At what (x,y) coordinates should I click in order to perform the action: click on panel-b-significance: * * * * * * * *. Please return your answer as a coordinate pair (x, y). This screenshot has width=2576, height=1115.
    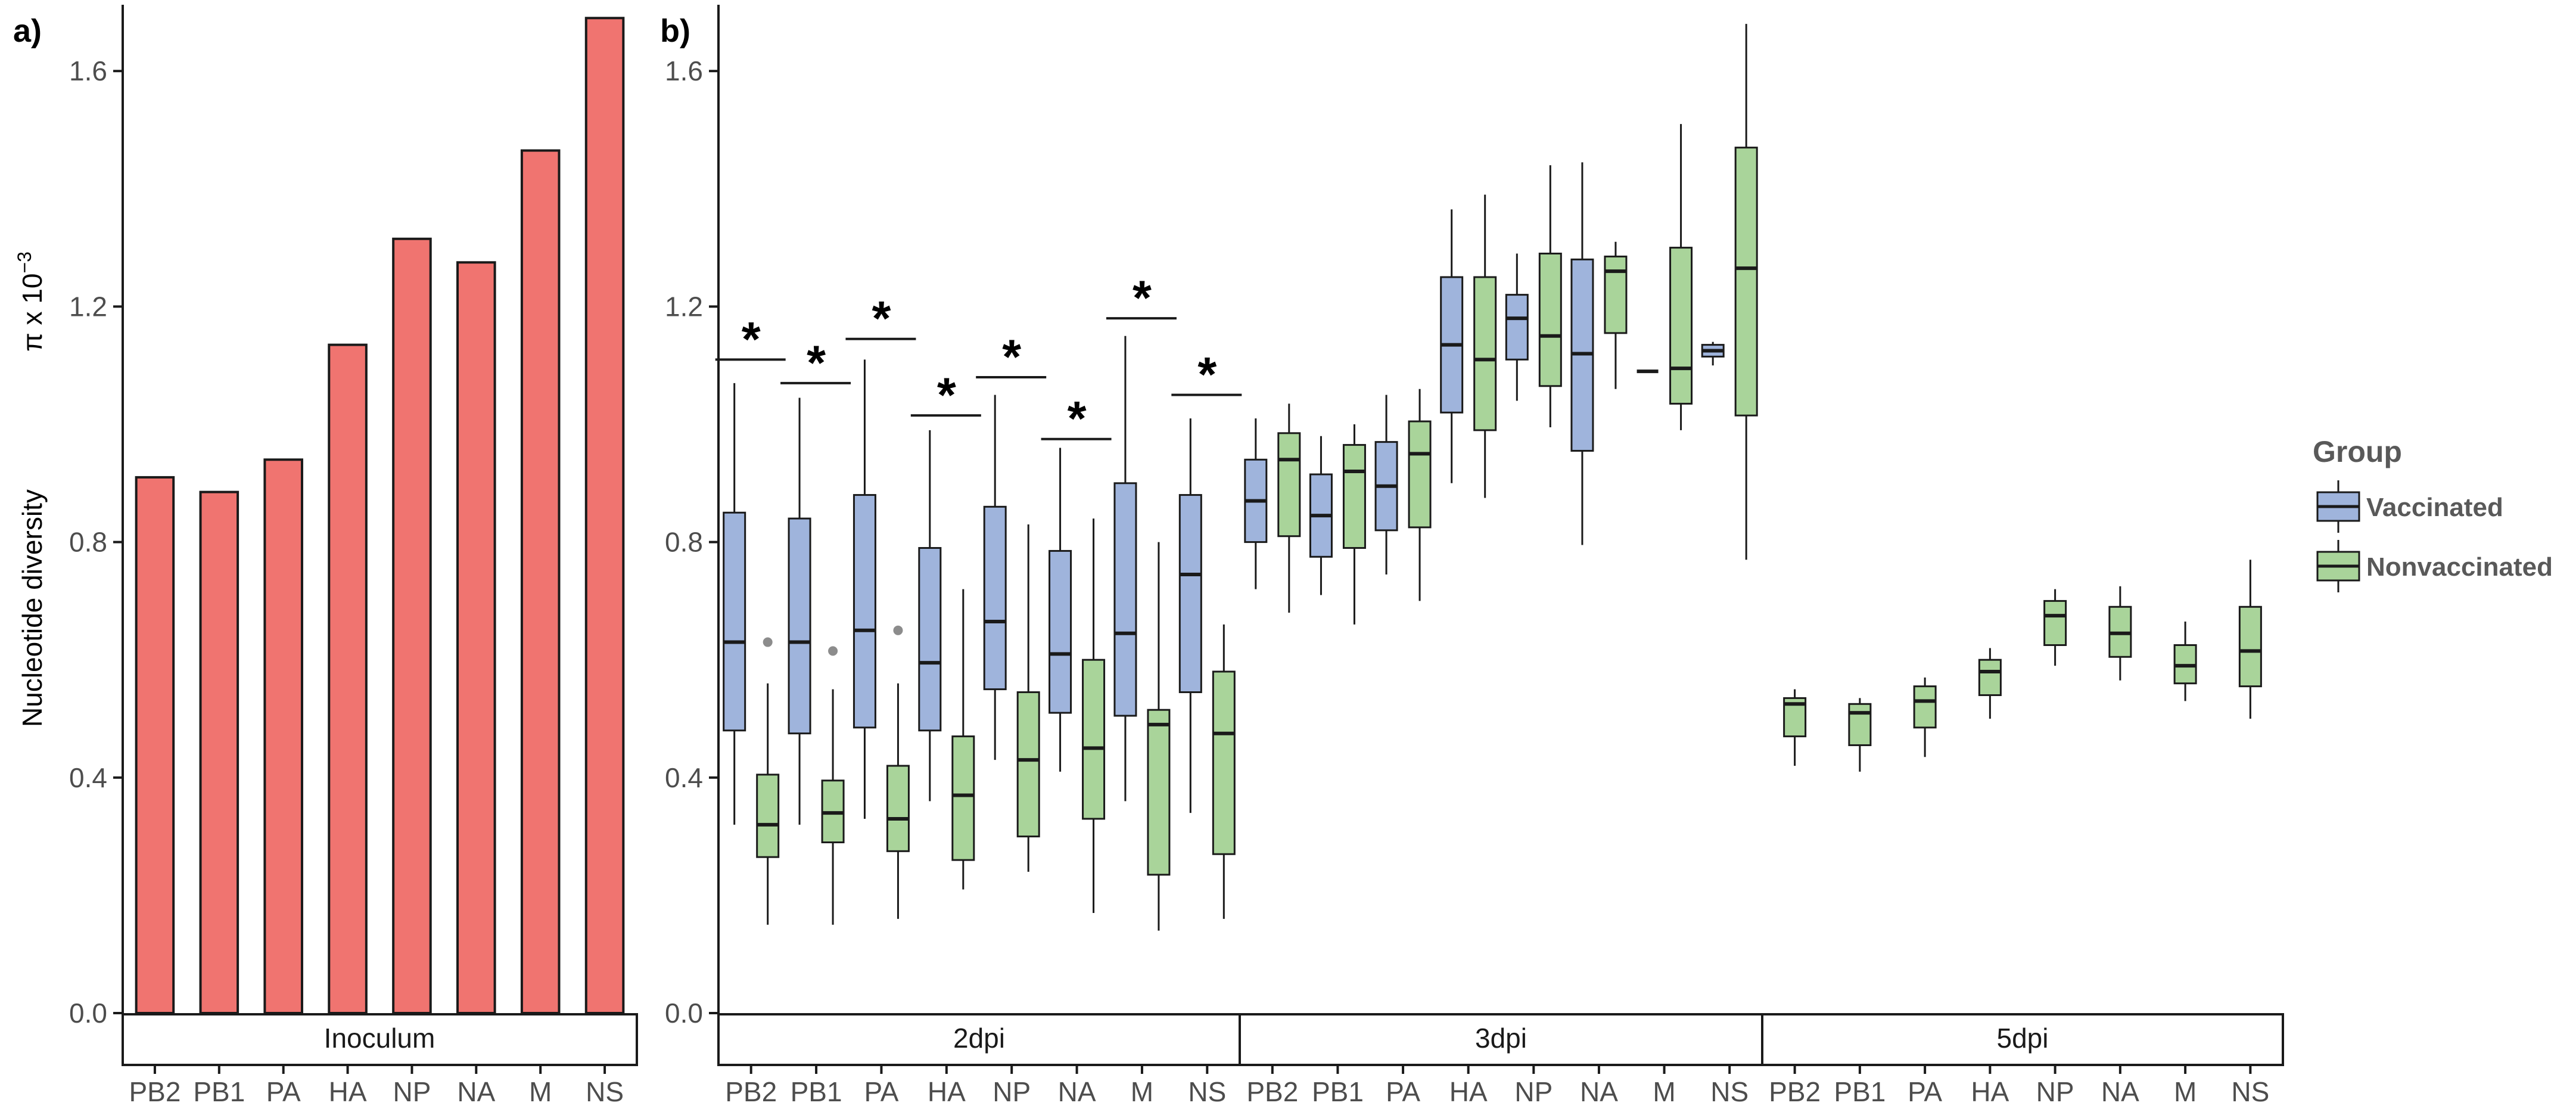
    Looking at the image, I should click on (978, 358).